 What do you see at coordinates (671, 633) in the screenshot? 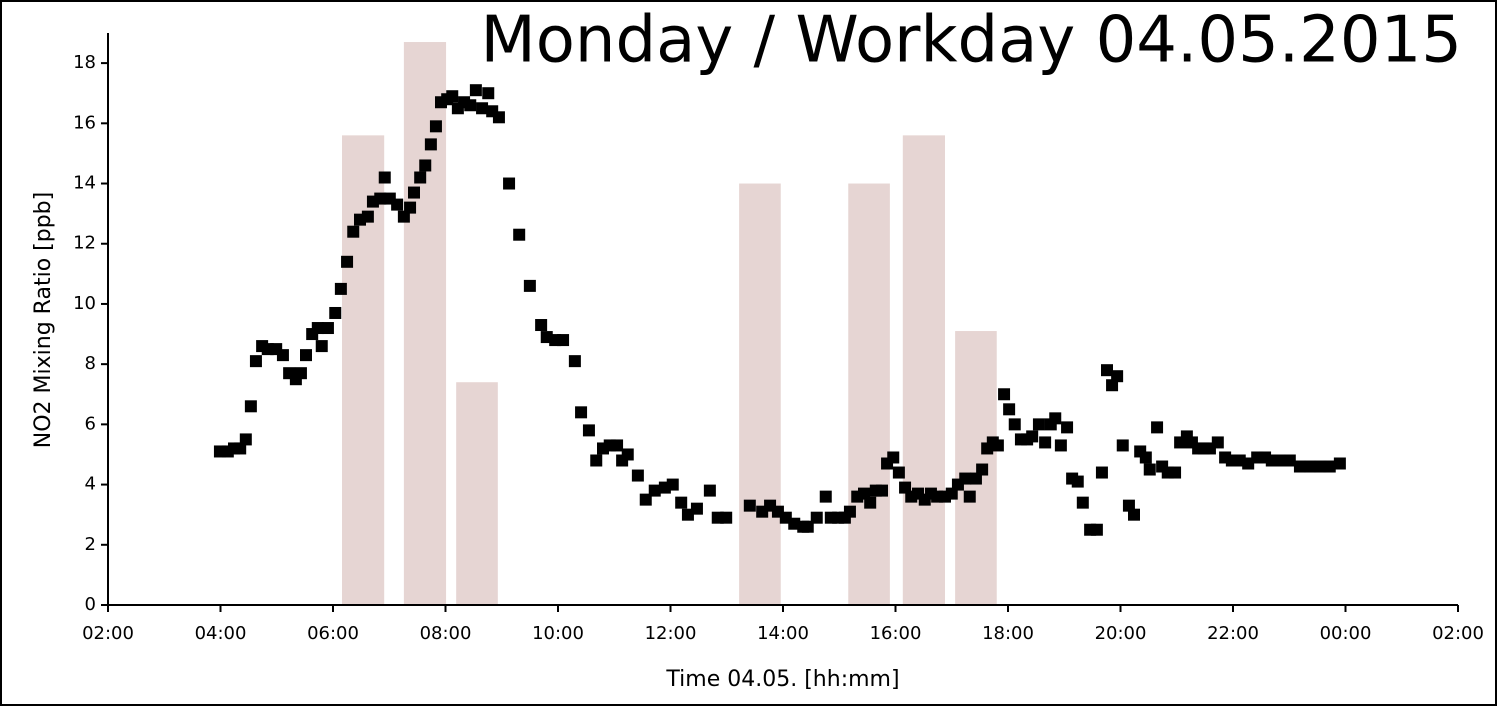
I see `x-tick-label: 12:00` at bounding box center [671, 633].